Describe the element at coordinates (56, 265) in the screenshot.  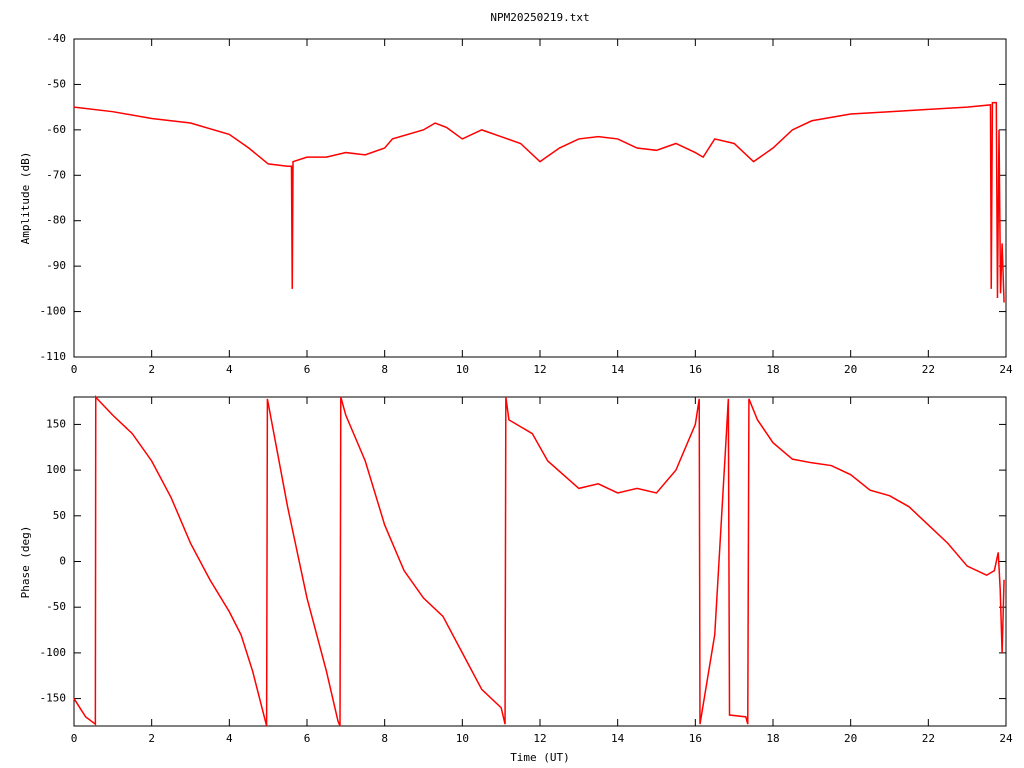
I see `y-tick-label: -90` at that location.